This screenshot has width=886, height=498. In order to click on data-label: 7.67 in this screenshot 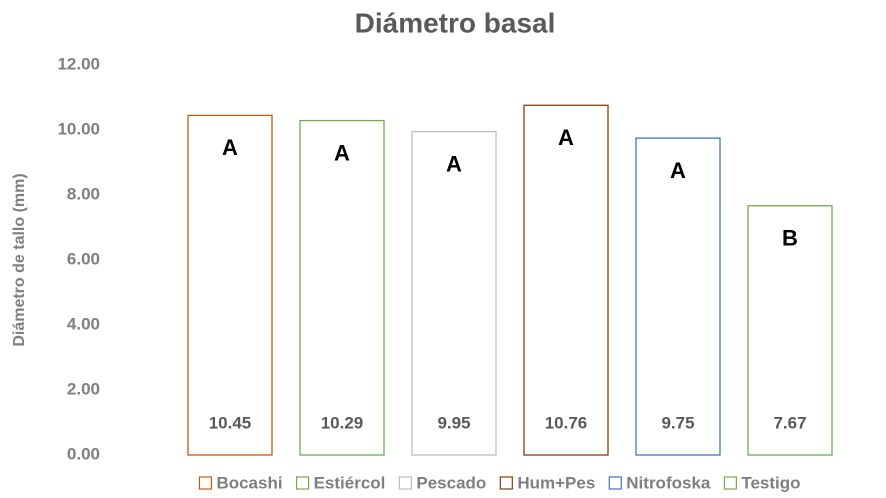, I will do `click(789, 422)`.